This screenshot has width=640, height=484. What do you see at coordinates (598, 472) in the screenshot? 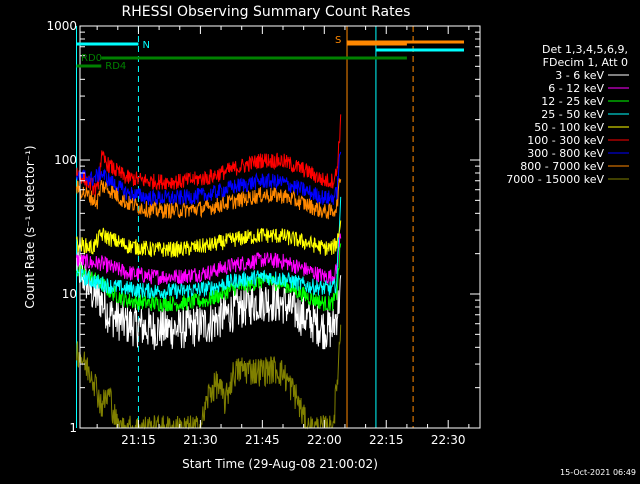
I see `timestamp: 15-Oct-2021 06:49` at bounding box center [598, 472].